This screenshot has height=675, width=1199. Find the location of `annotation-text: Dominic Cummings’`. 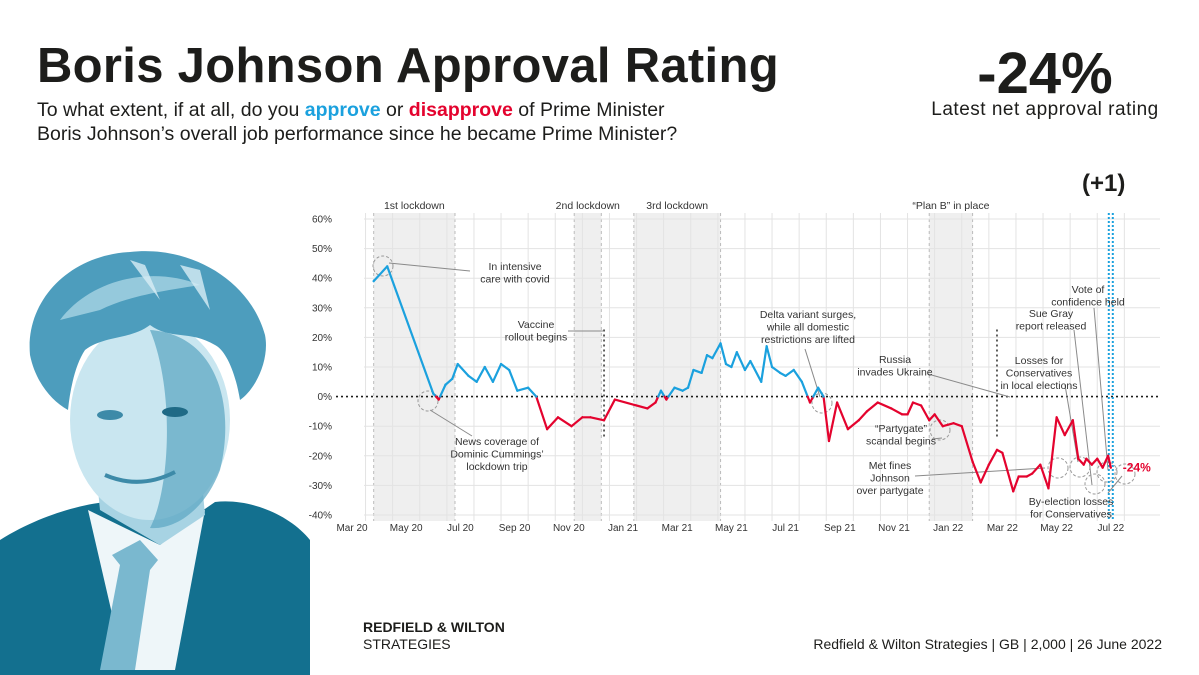

annotation-text: Dominic Cummings’ is located at coordinates (496, 455).